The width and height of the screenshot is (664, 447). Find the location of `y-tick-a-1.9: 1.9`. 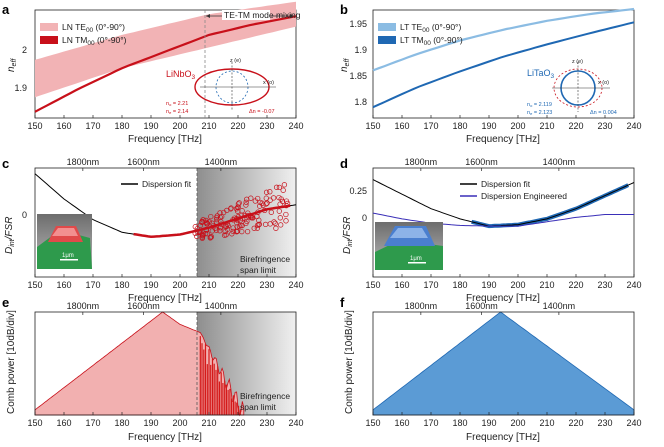

y-tick-a-1.9: 1.9 is located at coordinates (20, 88).